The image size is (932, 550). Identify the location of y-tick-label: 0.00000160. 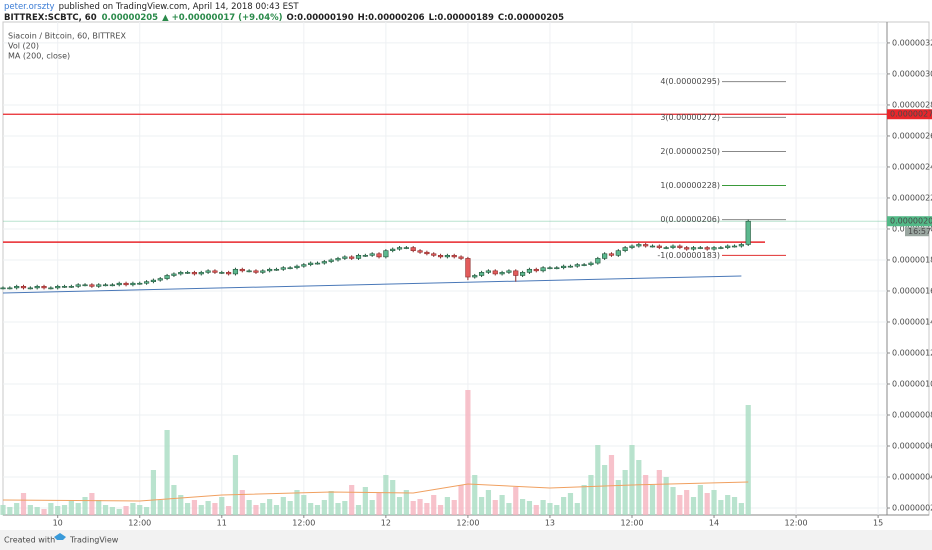
(912, 290).